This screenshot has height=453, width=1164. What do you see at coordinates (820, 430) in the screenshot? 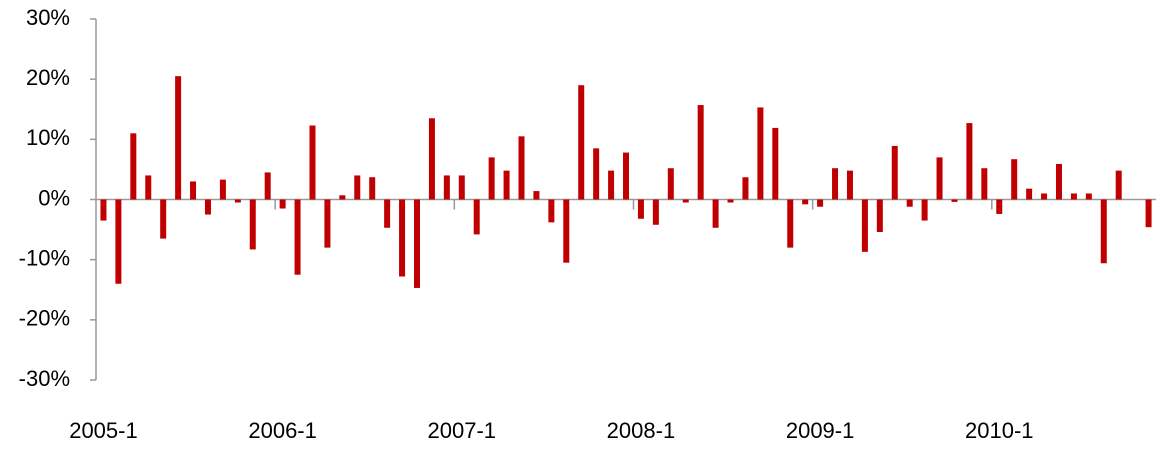
I see `x-tick-label: 2009-1` at bounding box center [820, 430].